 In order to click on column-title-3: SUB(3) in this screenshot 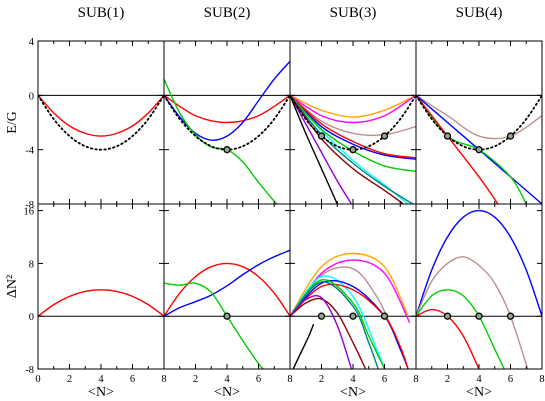, I will do `click(353, 13)`.